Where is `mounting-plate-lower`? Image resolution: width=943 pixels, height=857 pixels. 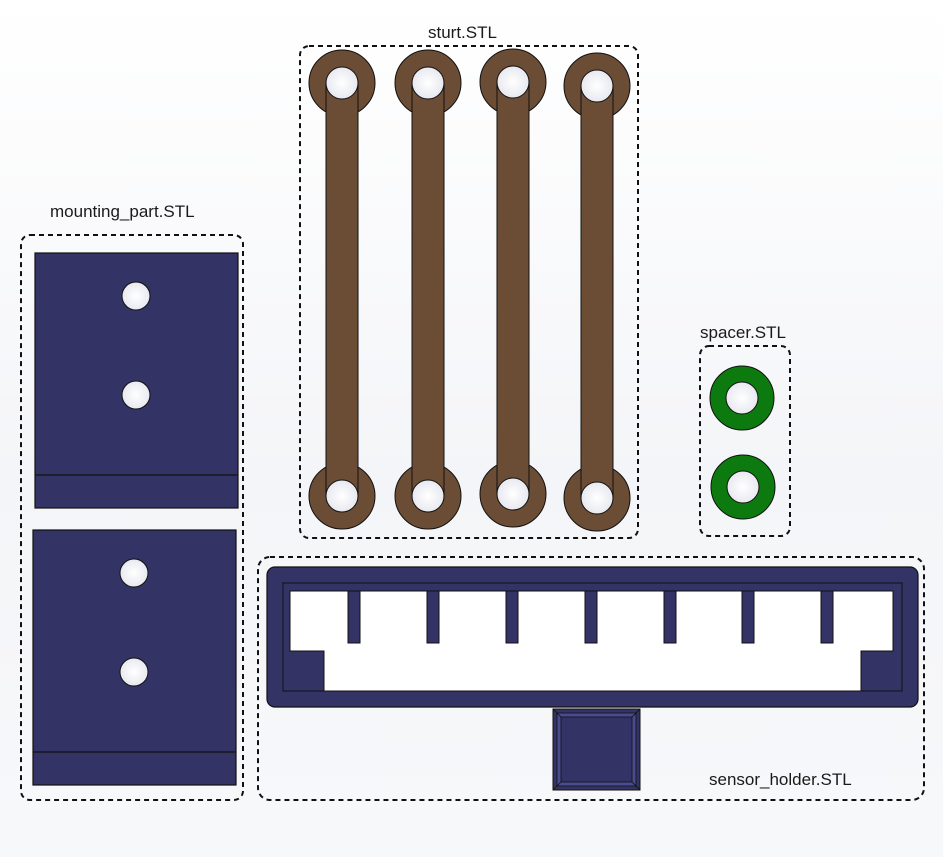
mounting-plate-lower is located at coordinates (134, 657).